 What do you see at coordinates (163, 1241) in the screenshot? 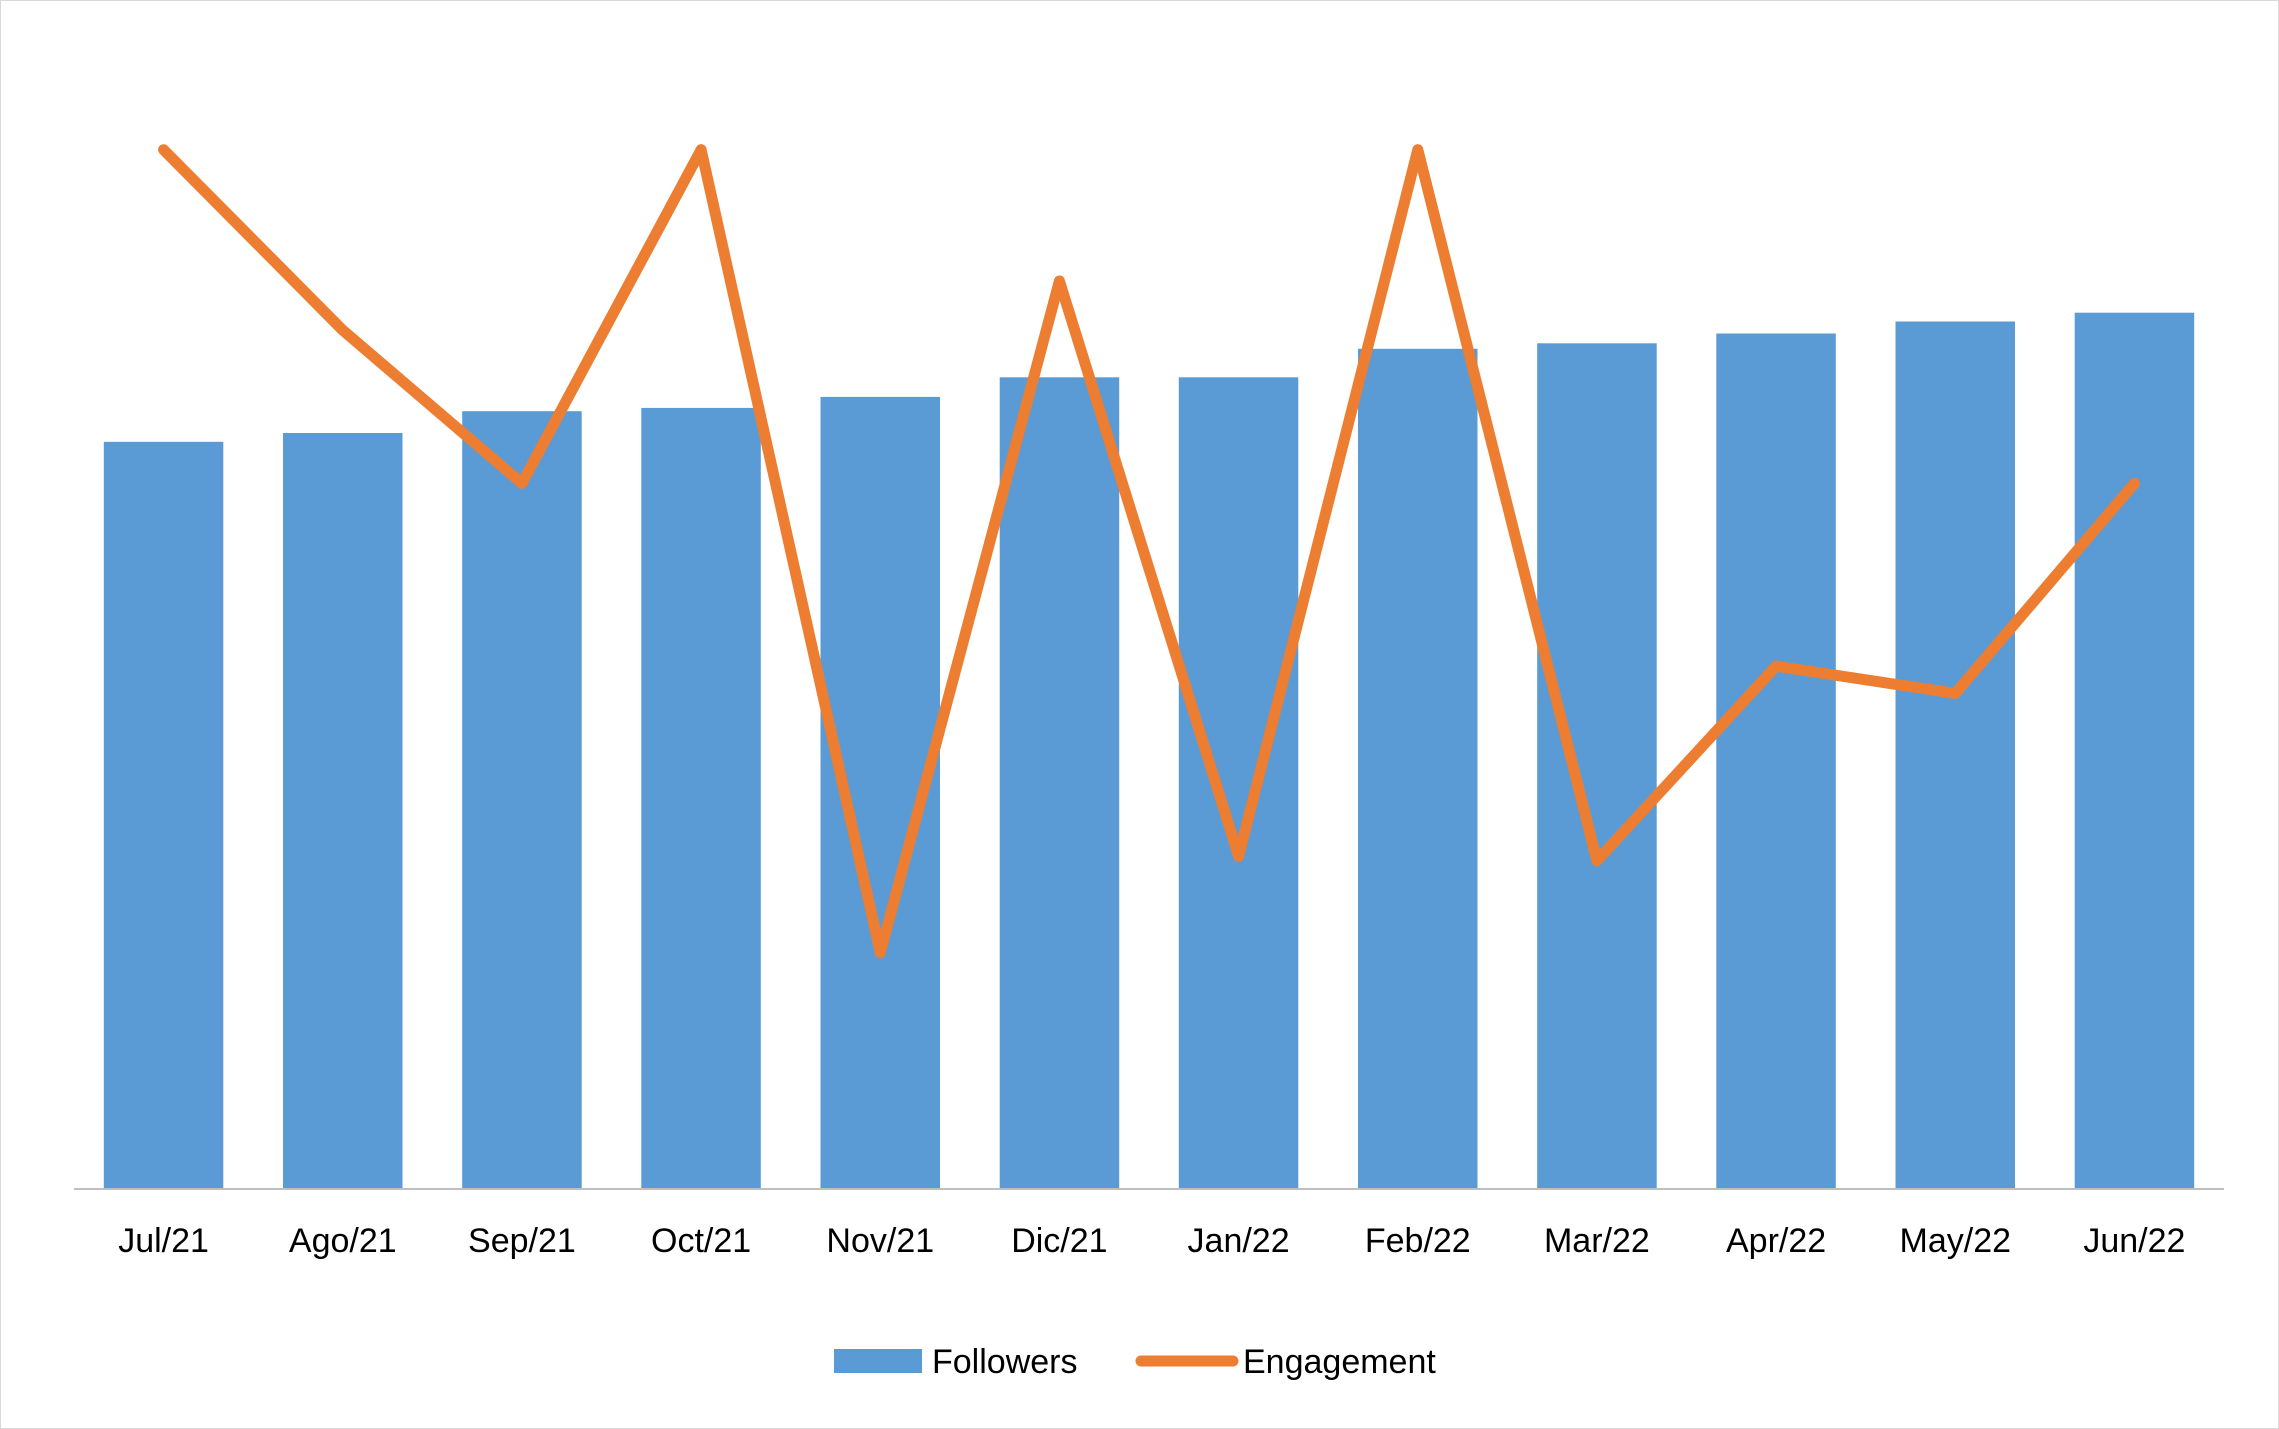
I see `x-tick-label: Jul/21` at bounding box center [163, 1241].